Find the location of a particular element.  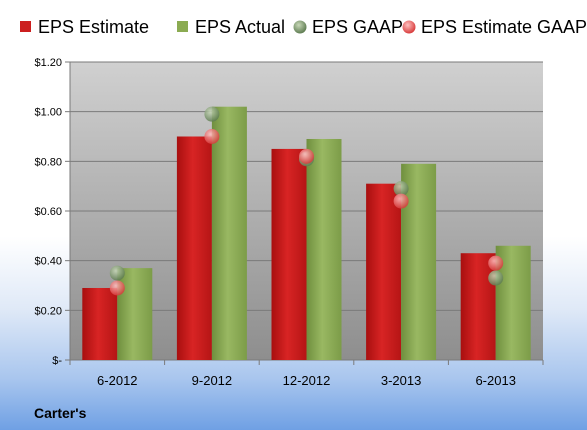

legend-label-eps-estimate-gaap: EPS Estimate GAAP is located at coordinates (504, 27).